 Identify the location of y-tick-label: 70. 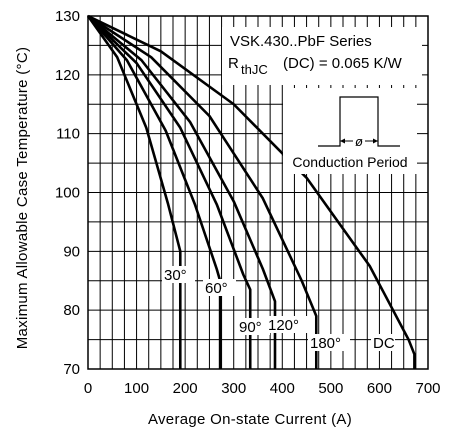
(71, 369).